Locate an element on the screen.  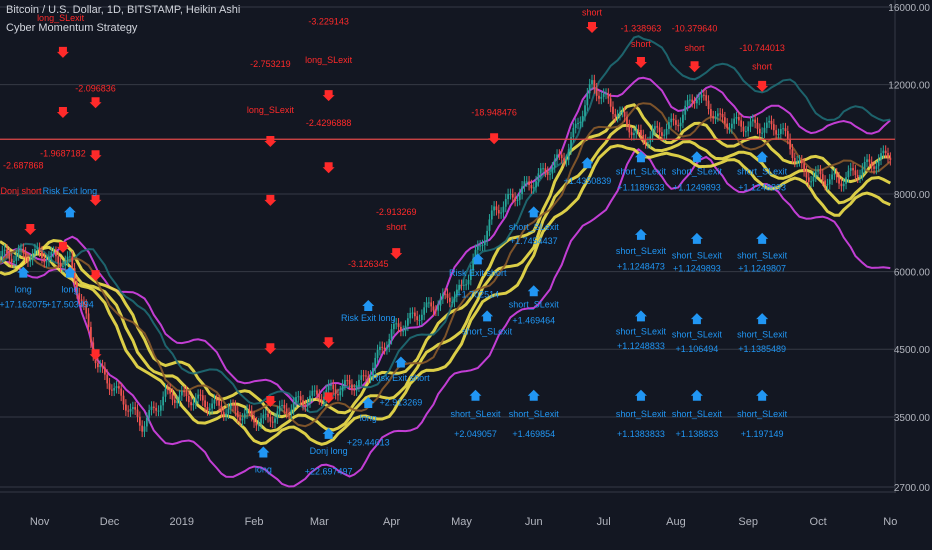
x-tick-label: Jul is located at coordinates (604, 522).